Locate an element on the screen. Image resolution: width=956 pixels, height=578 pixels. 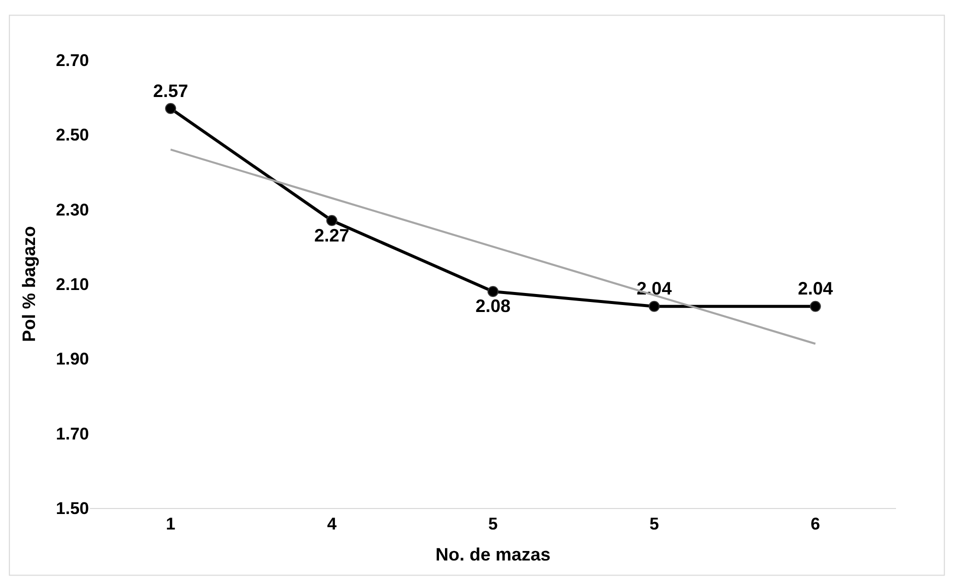
data-label: 2.08 is located at coordinates (493, 306).